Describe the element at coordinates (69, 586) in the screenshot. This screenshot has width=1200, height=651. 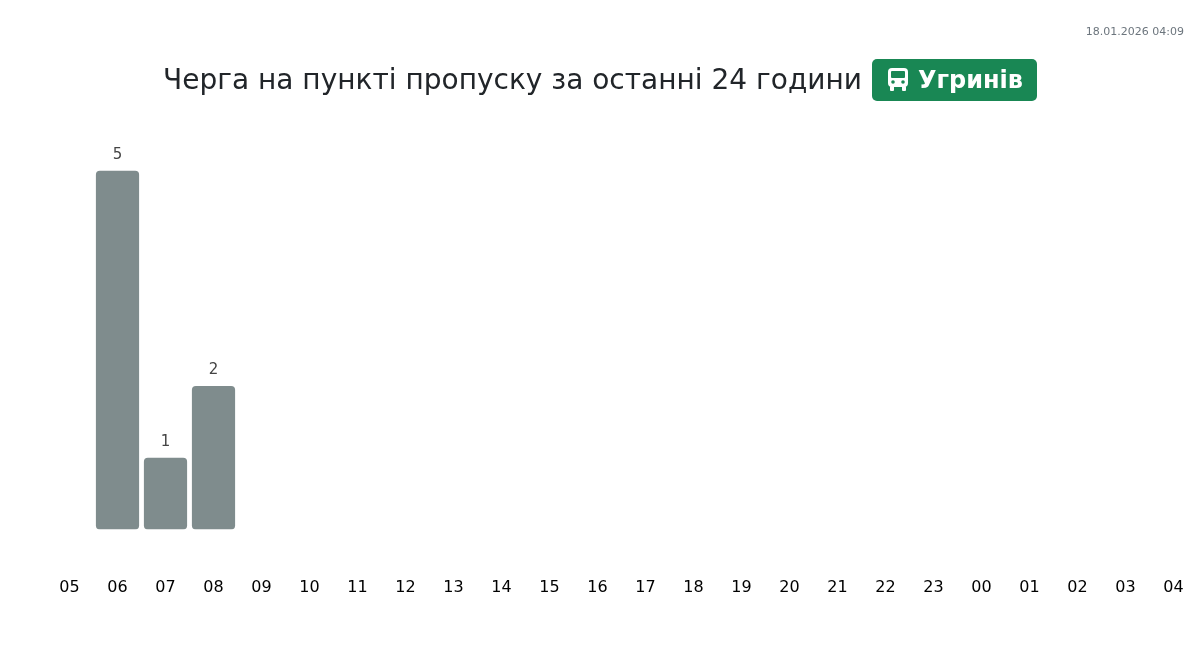
I see `x-tick-label: 05` at that location.